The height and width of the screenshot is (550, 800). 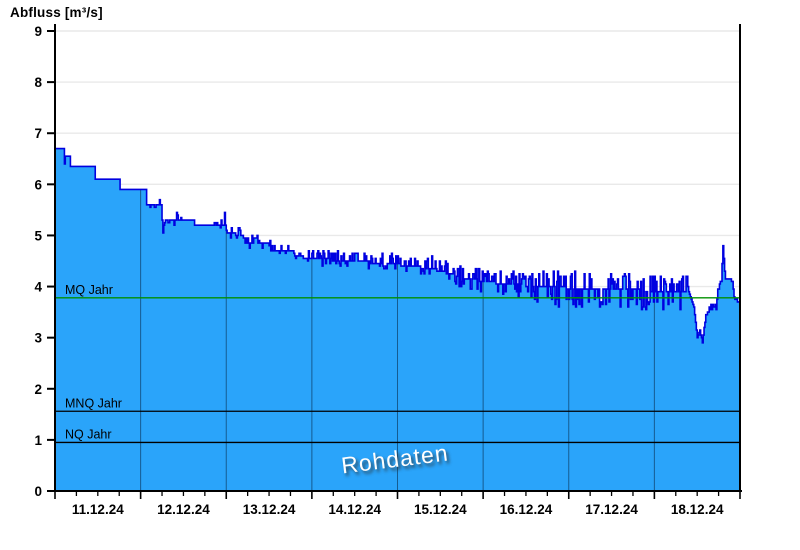 I want to click on x-axis-label: 18.12.24, so click(x=697, y=509).